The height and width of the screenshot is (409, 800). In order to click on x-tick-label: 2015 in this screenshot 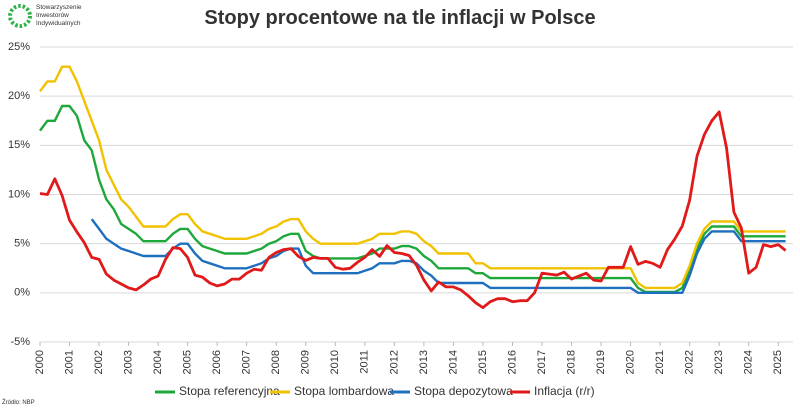, I will do `click(483, 362)`.